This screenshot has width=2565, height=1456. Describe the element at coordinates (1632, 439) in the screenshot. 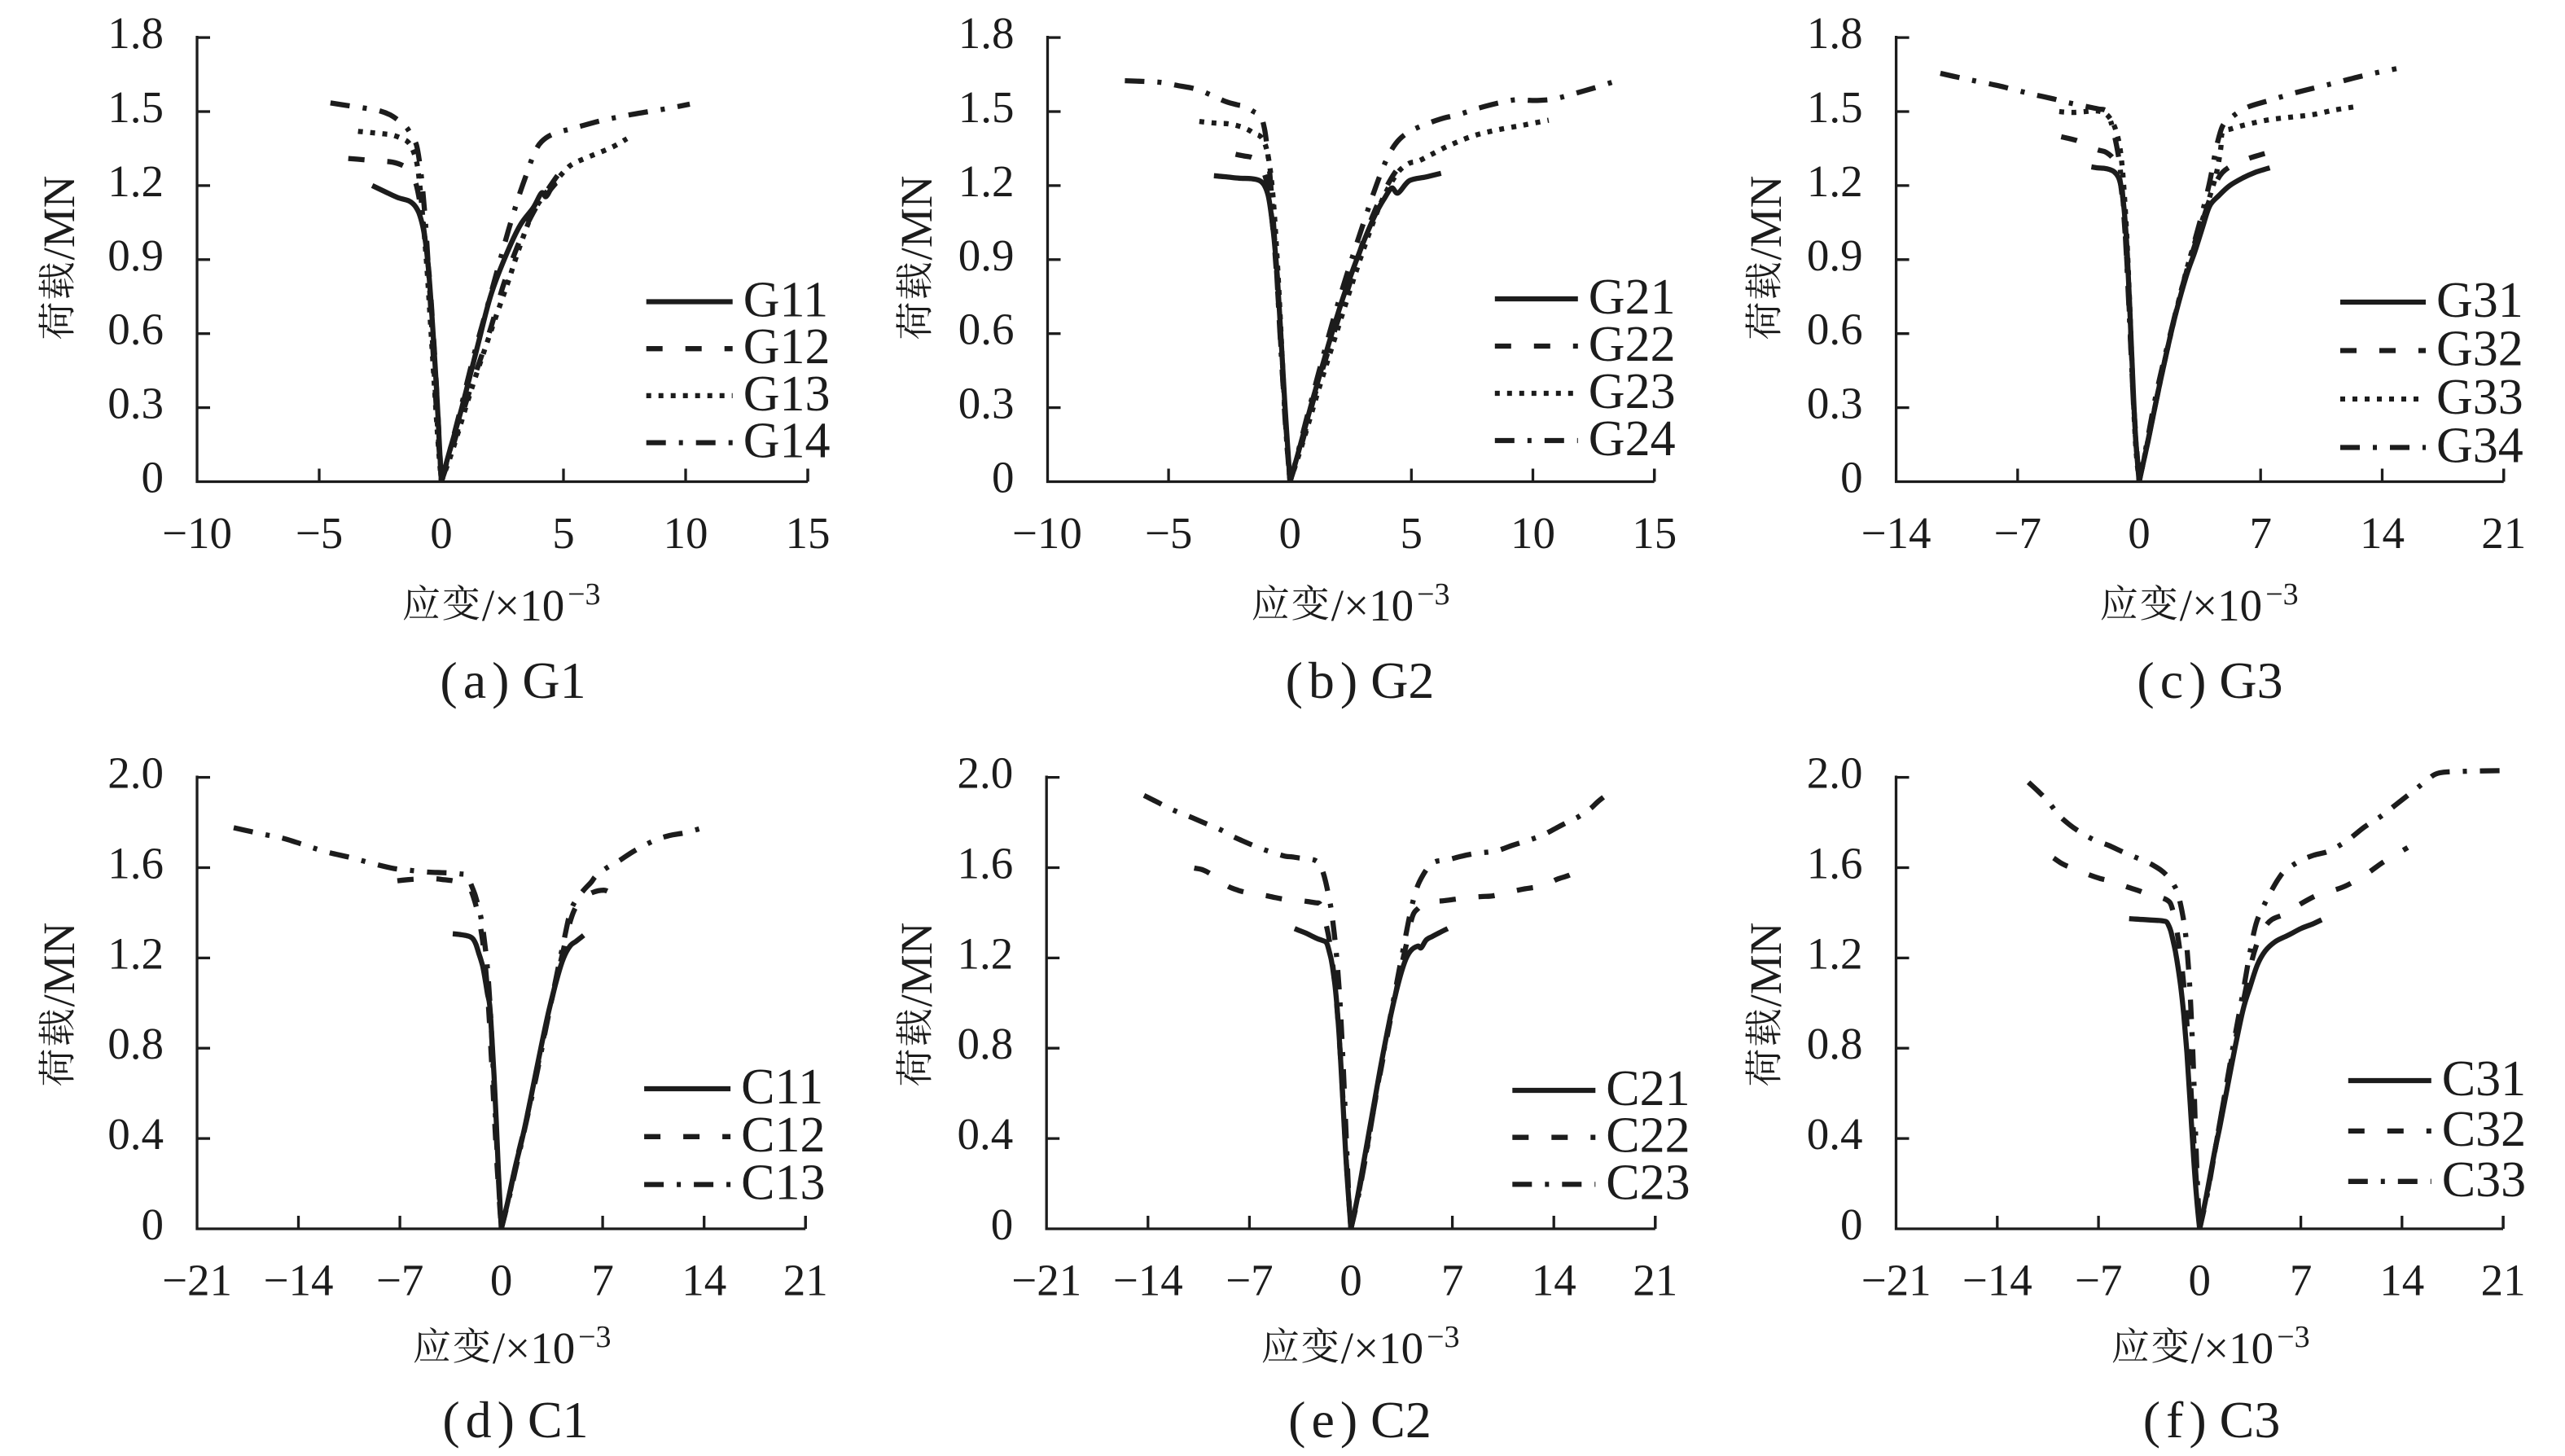

I see `svg-text: G24` at that location.